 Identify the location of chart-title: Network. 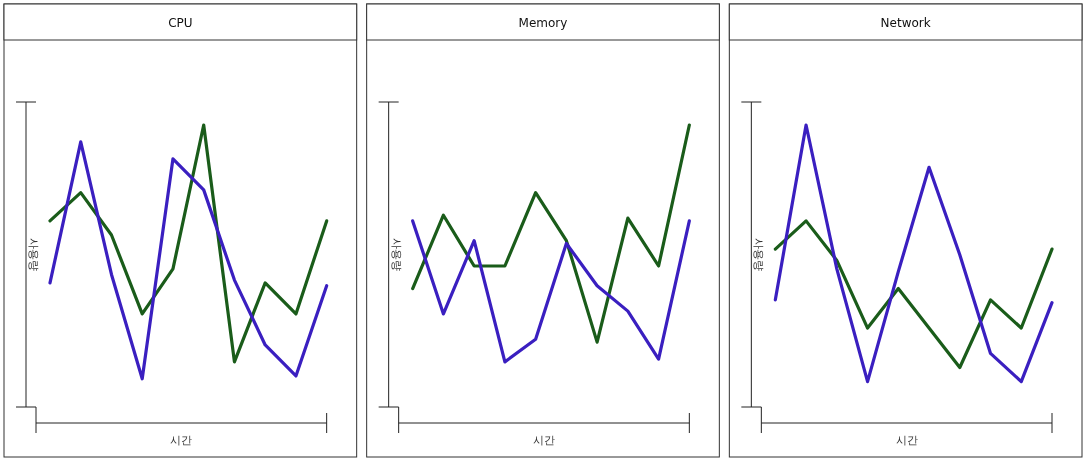
(905, 23).